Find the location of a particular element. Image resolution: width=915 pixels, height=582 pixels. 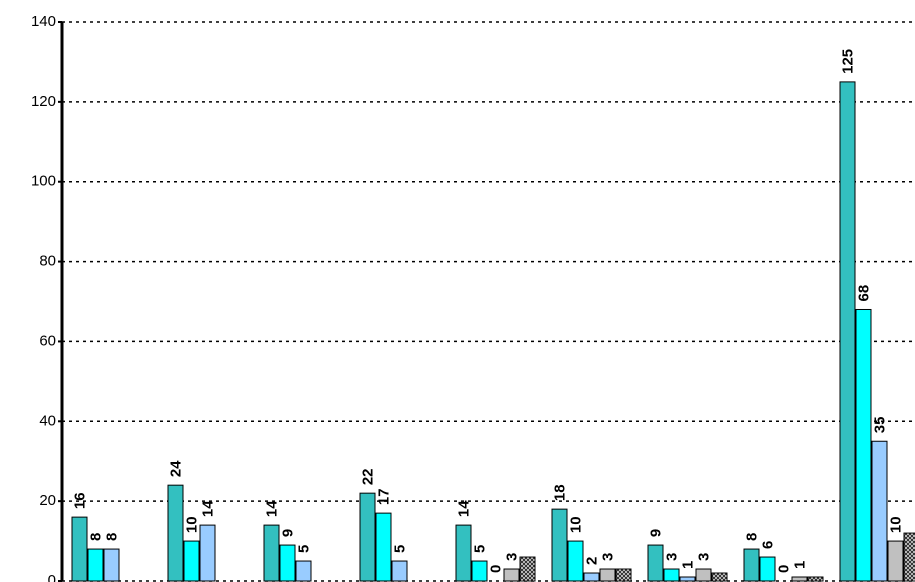

value-label: 2 is located at coordinates (591, 561).